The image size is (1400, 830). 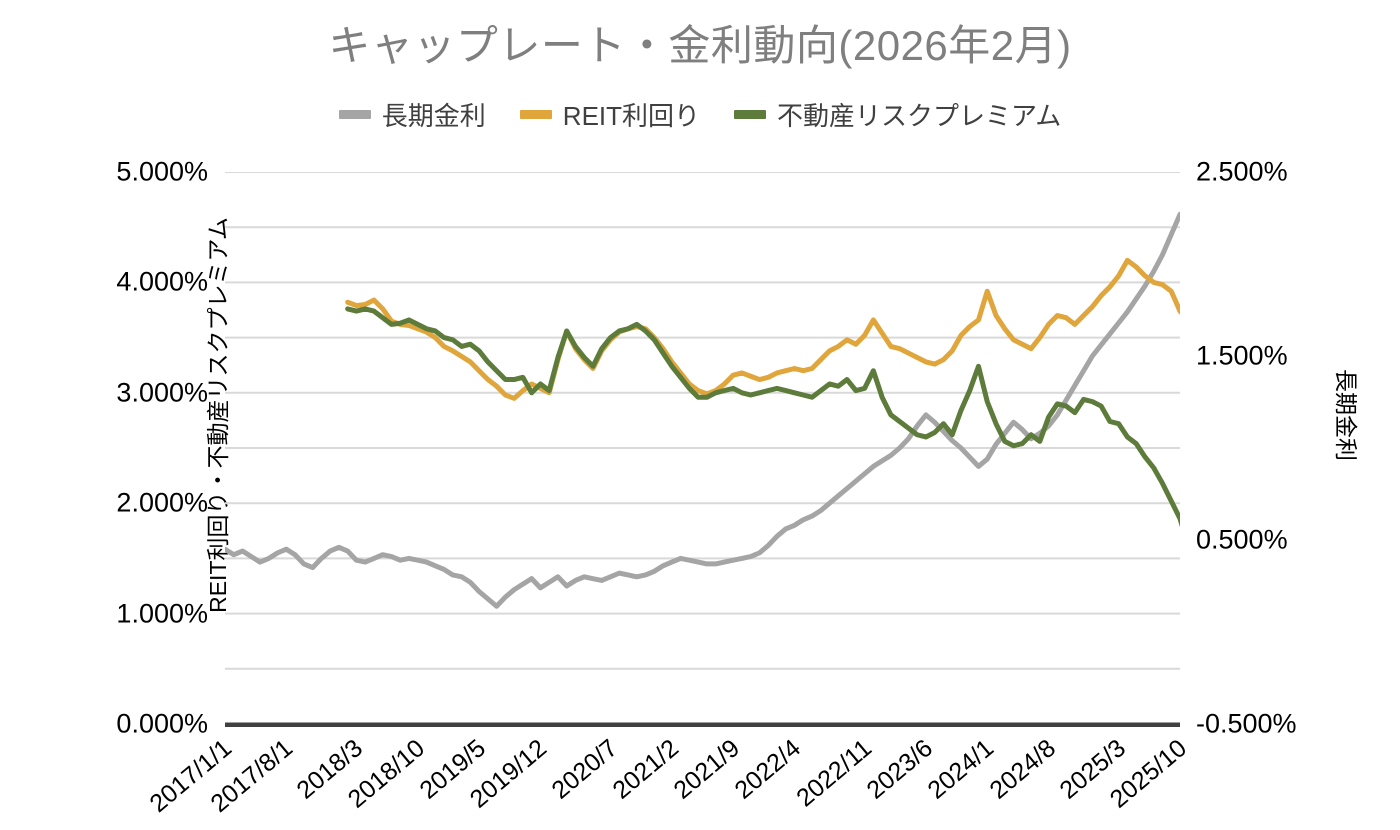 I want to click on legend-item-label: 長期金利, so click(x=433, y=116).